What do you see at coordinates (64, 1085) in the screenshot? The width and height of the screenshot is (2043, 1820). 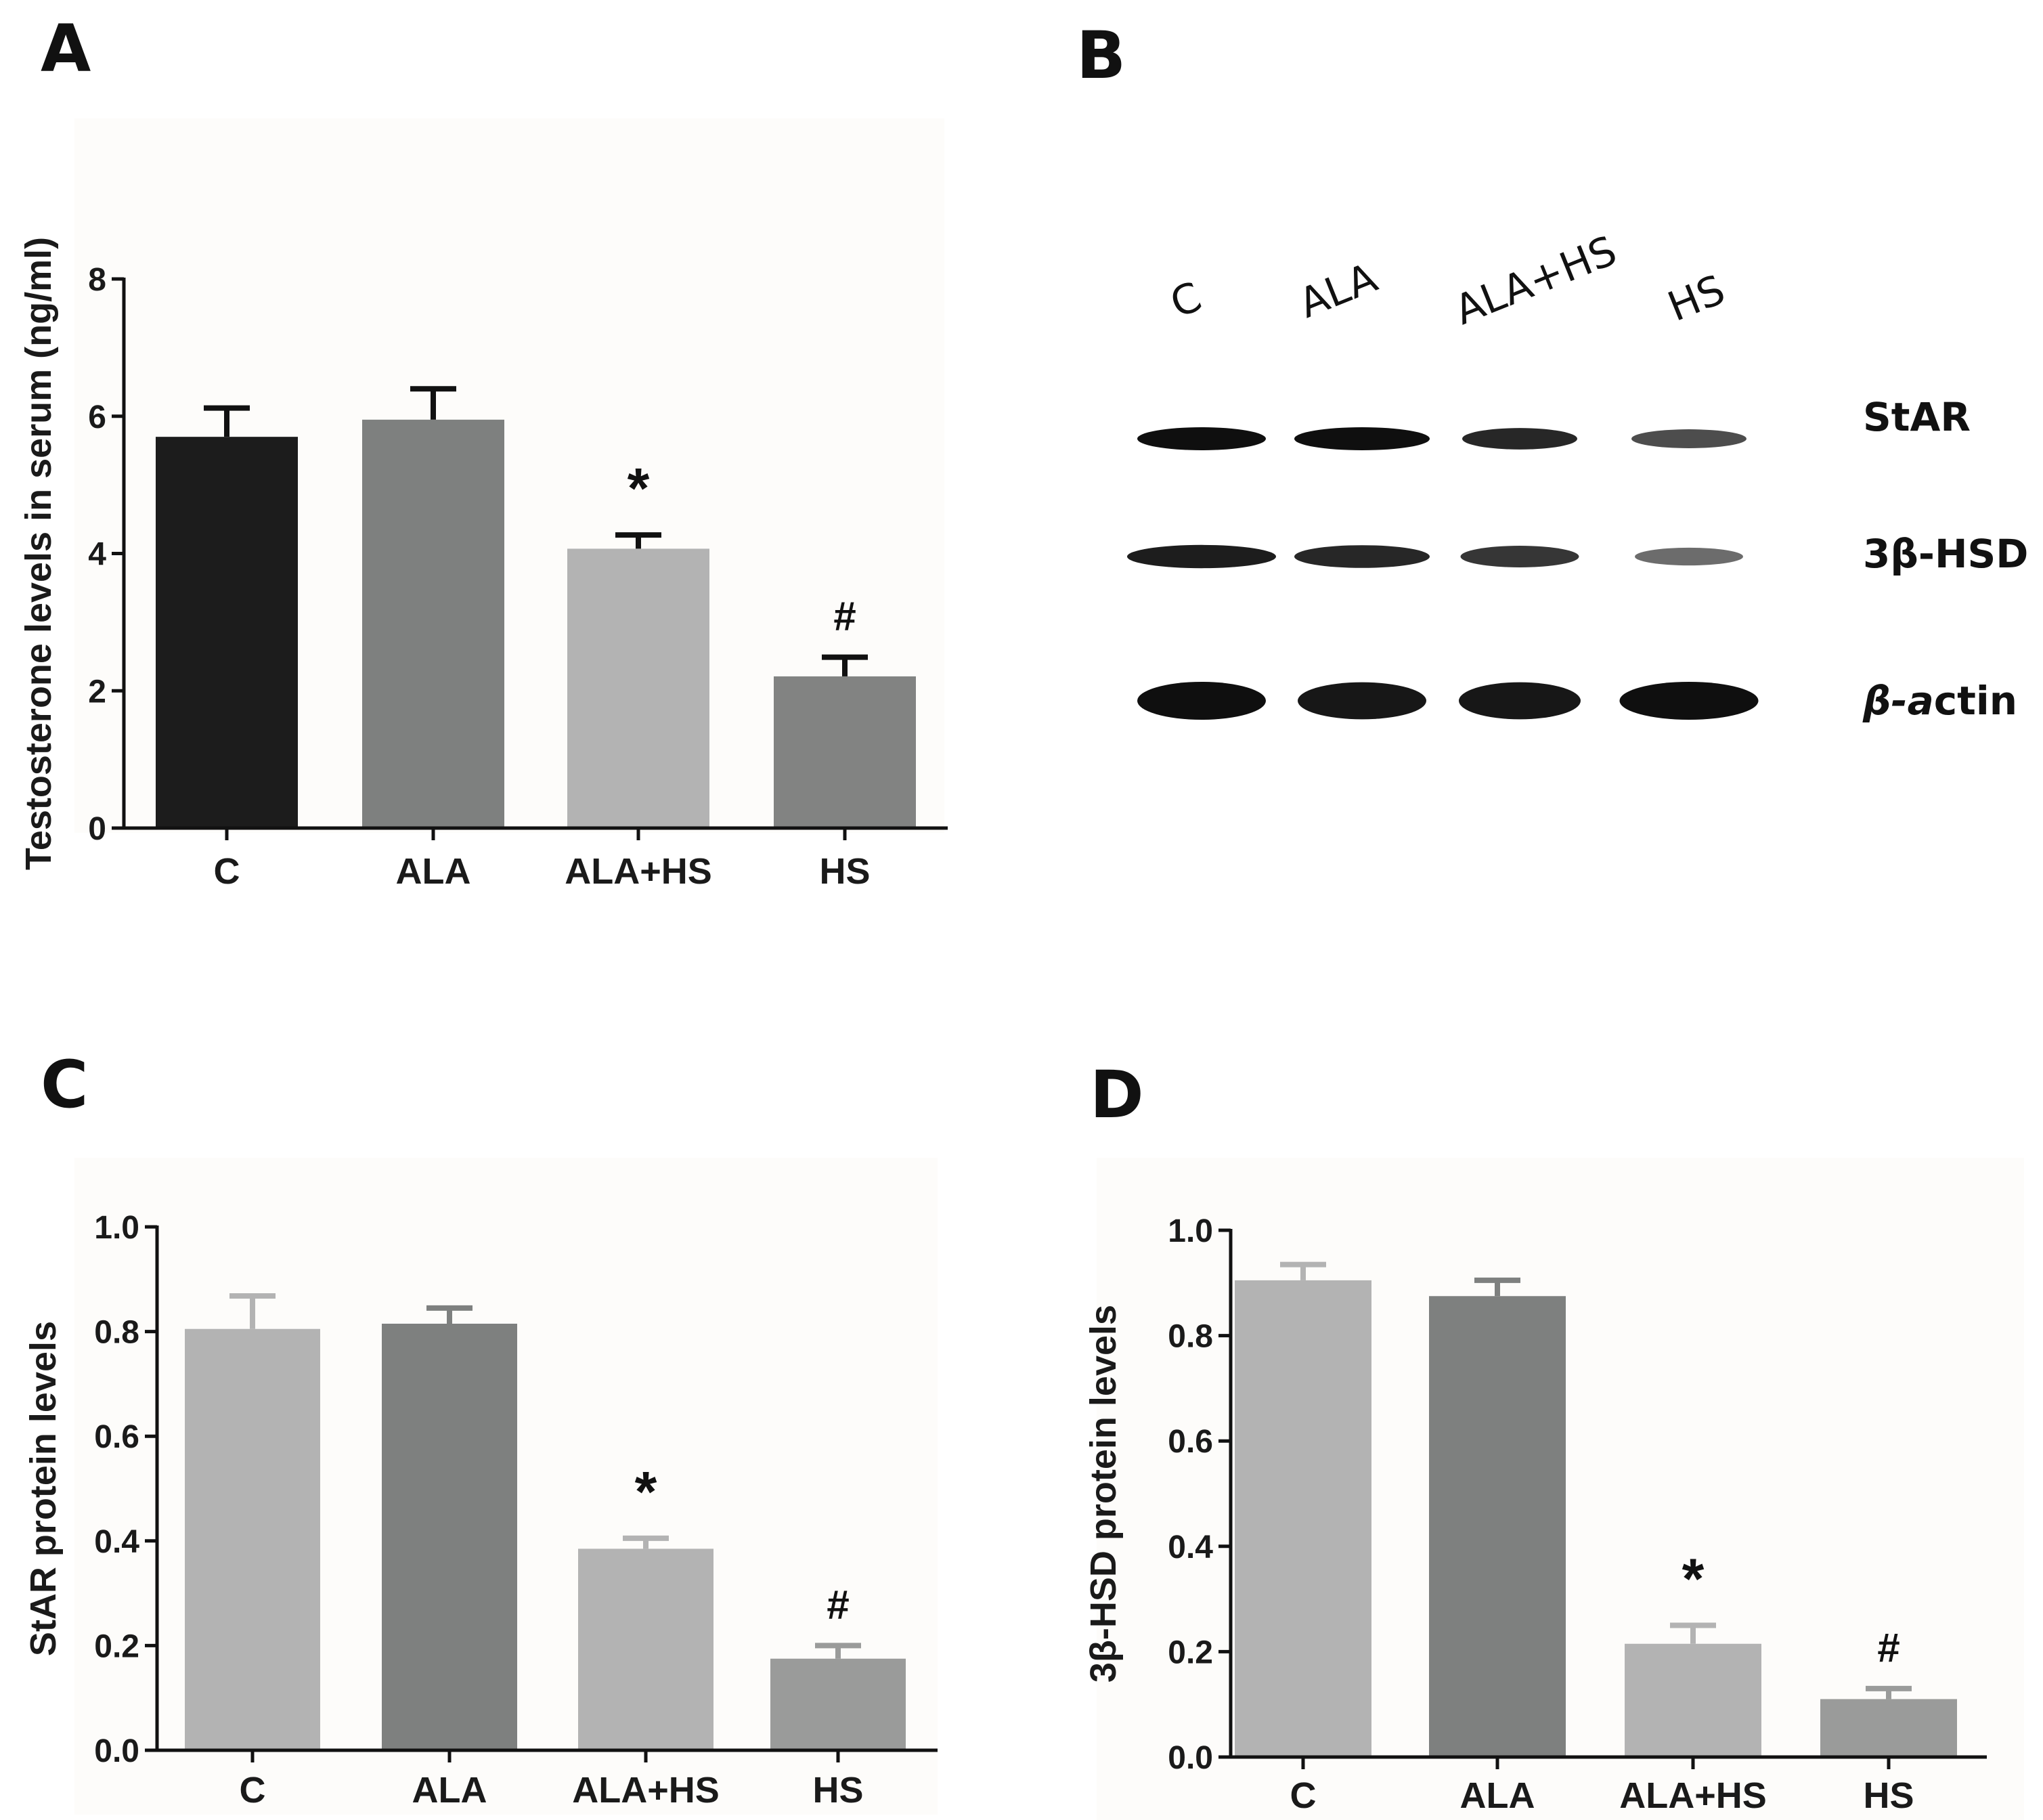 I see `panel-c-label: C` at bounding box center [64, 1085].